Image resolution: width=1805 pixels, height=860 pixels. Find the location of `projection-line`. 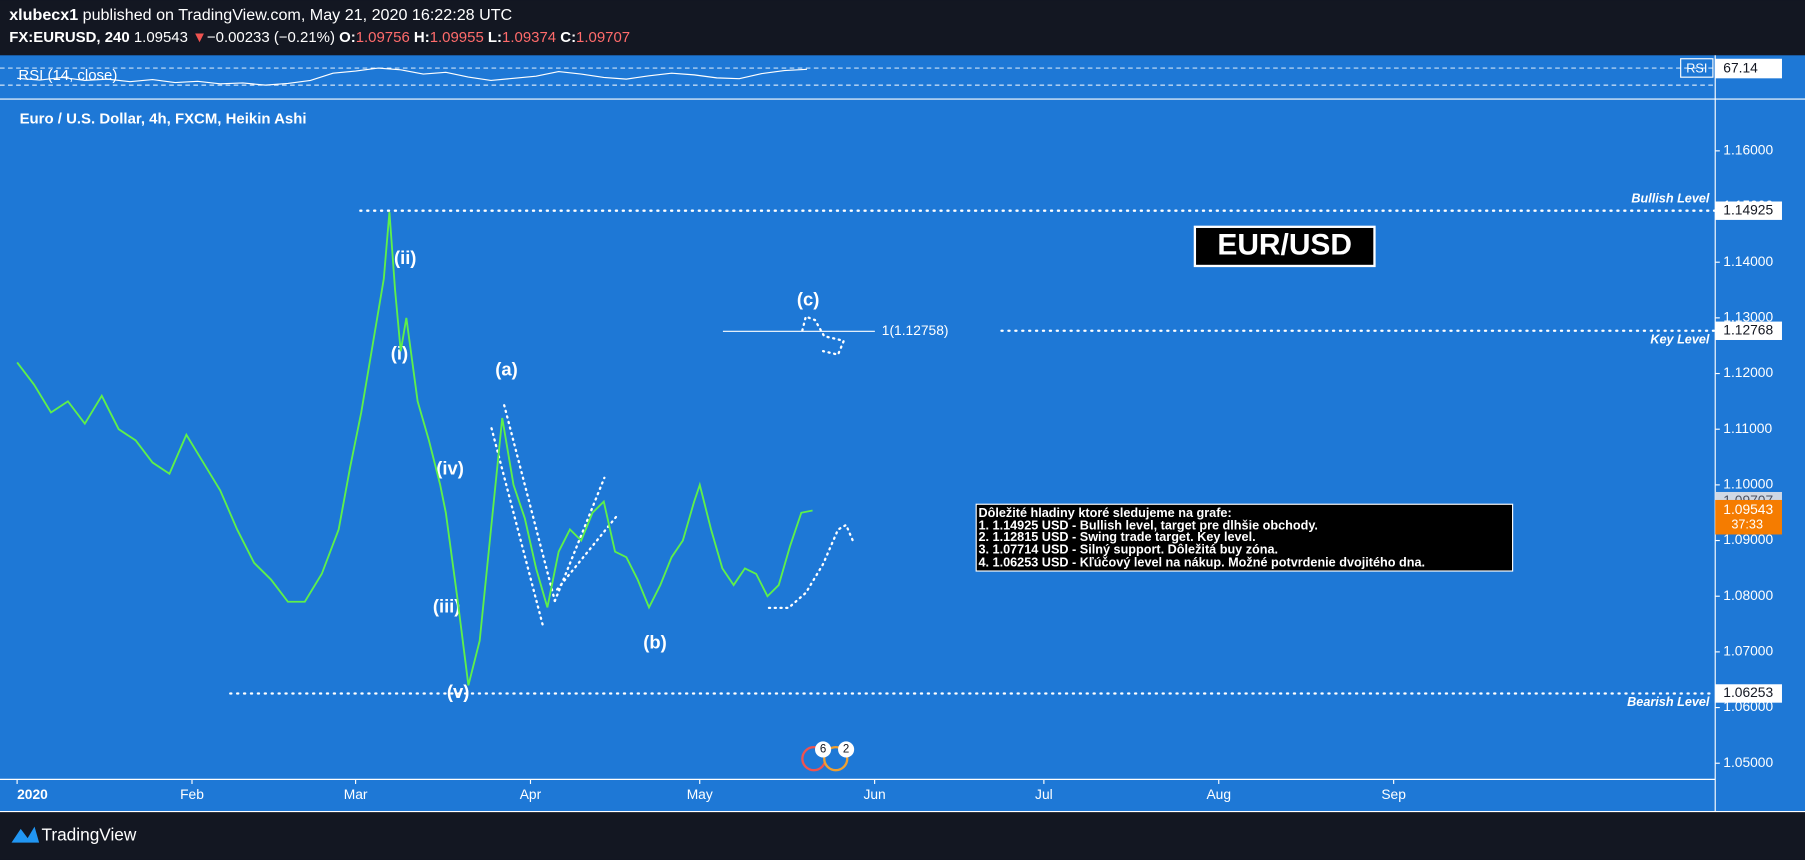

projection-line is located at coordinates (811, 566).